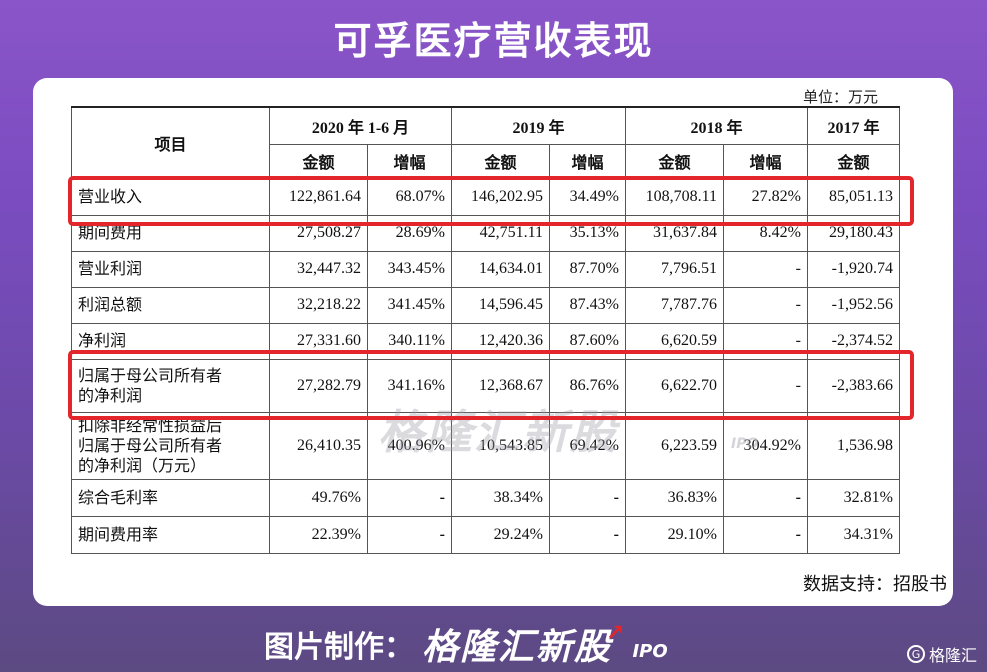 This screenshot has width=987, height=672. I want to click on footer-credit: 图片制作： 格隆汇新股 ↗ IPO, so click(466, 644).